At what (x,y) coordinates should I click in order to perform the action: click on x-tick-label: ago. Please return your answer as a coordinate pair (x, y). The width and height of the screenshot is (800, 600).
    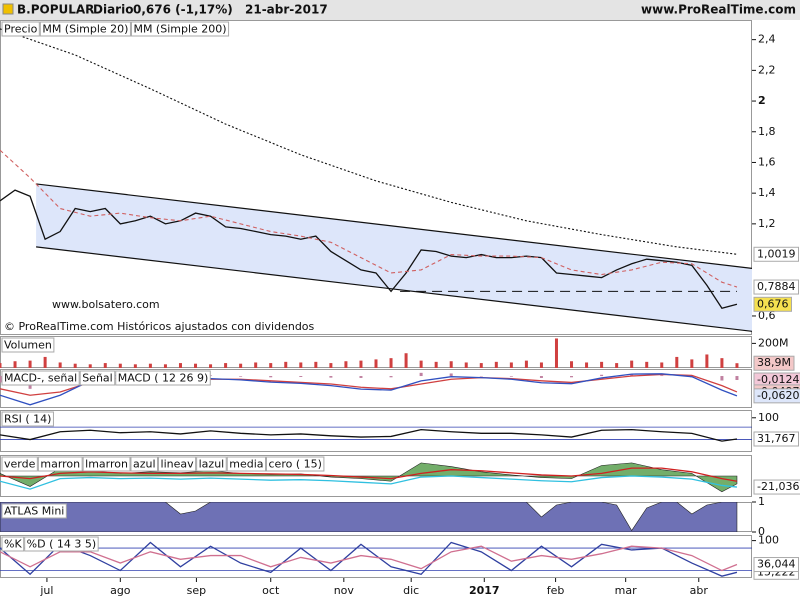
    Looking at the image, I should click on (120, 590).